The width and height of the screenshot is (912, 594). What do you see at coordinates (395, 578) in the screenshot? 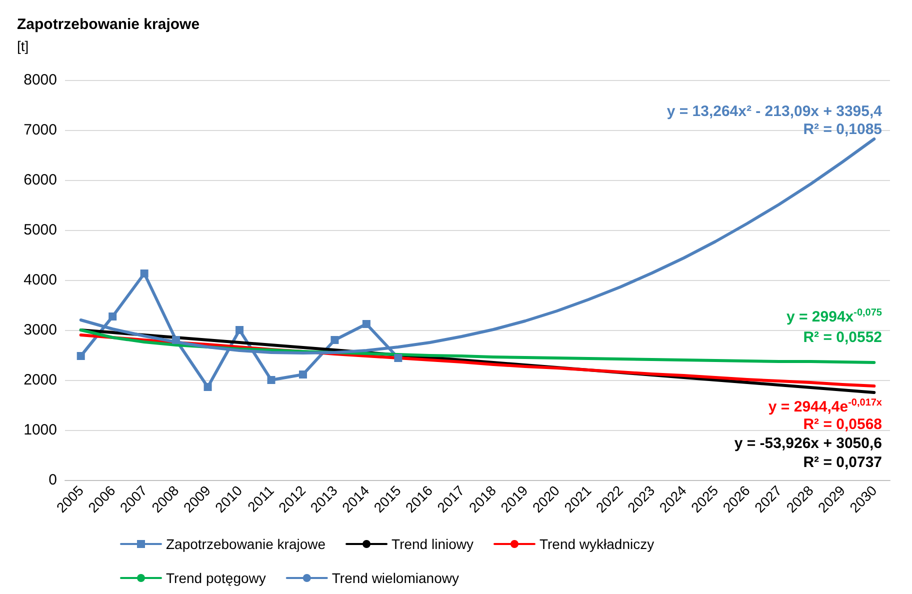
I see `legend-label: Trend wielomianowy` at bounding box center [395, 578].